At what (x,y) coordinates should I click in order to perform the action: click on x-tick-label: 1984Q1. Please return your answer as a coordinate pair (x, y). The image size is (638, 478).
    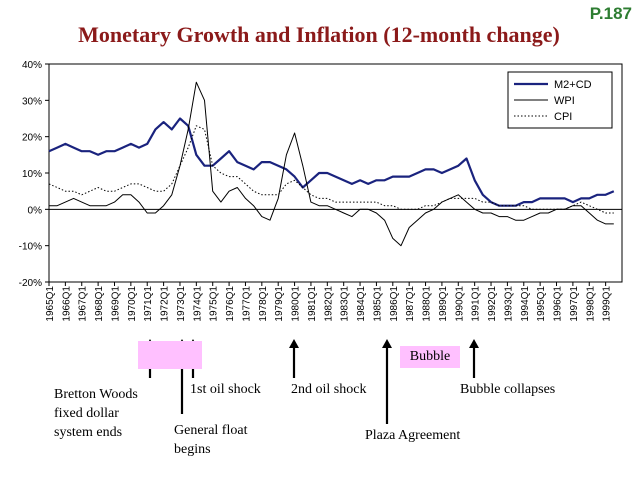
    Looking at the image, I should click on (361, 304).